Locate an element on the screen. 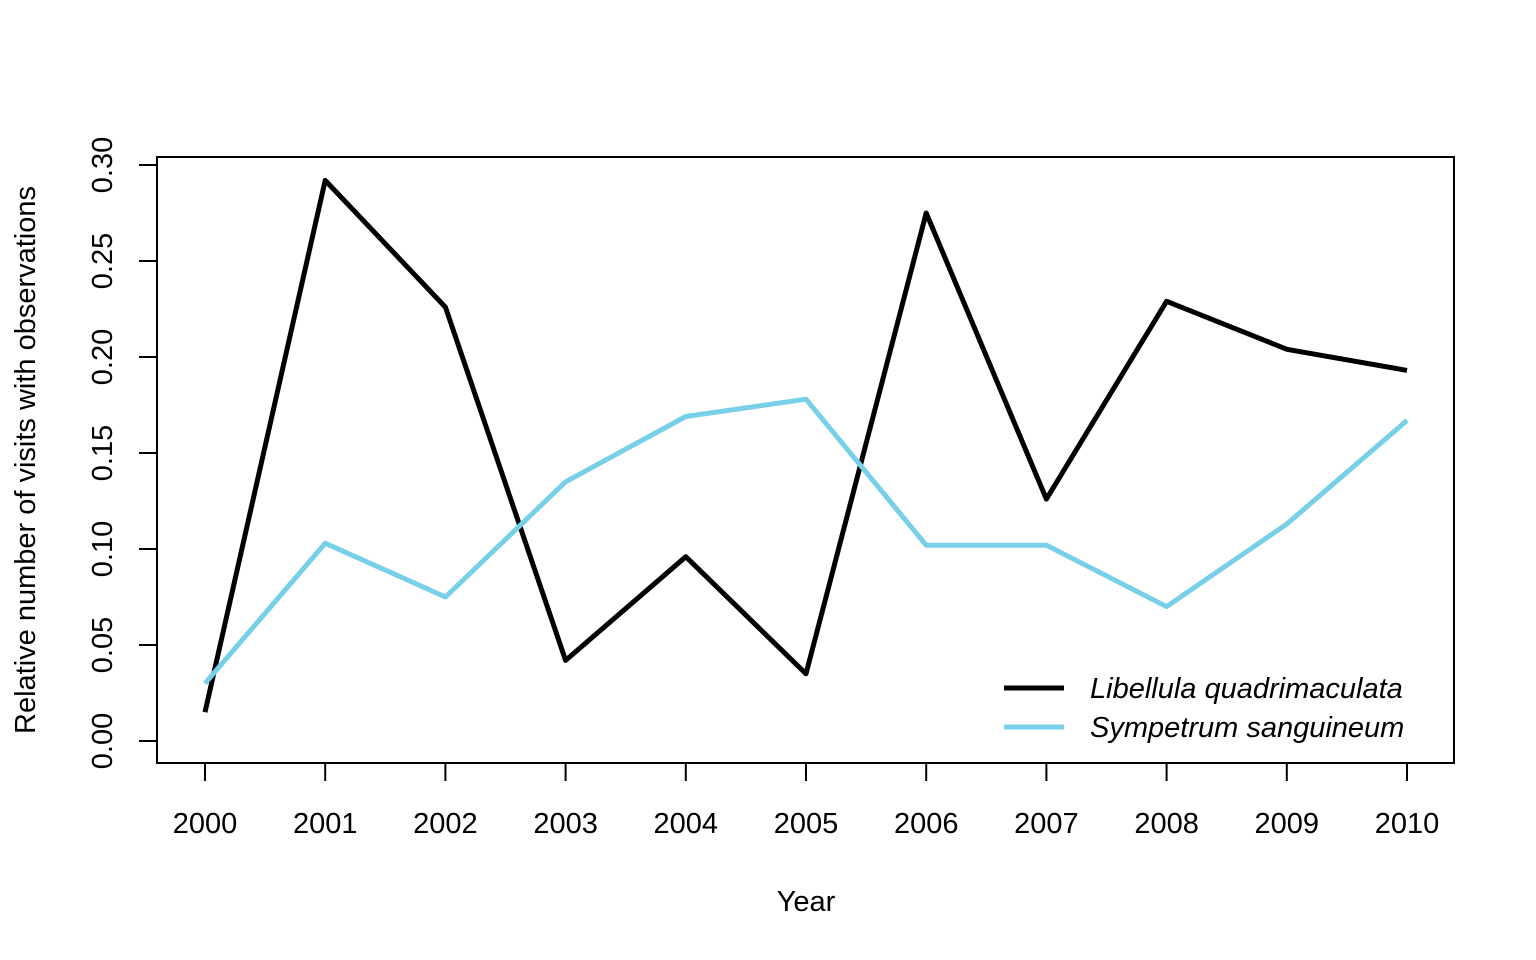 The height and width of the screenshot is (960, 1536). x-axis-title: Year is located at coordinates (806, 902).